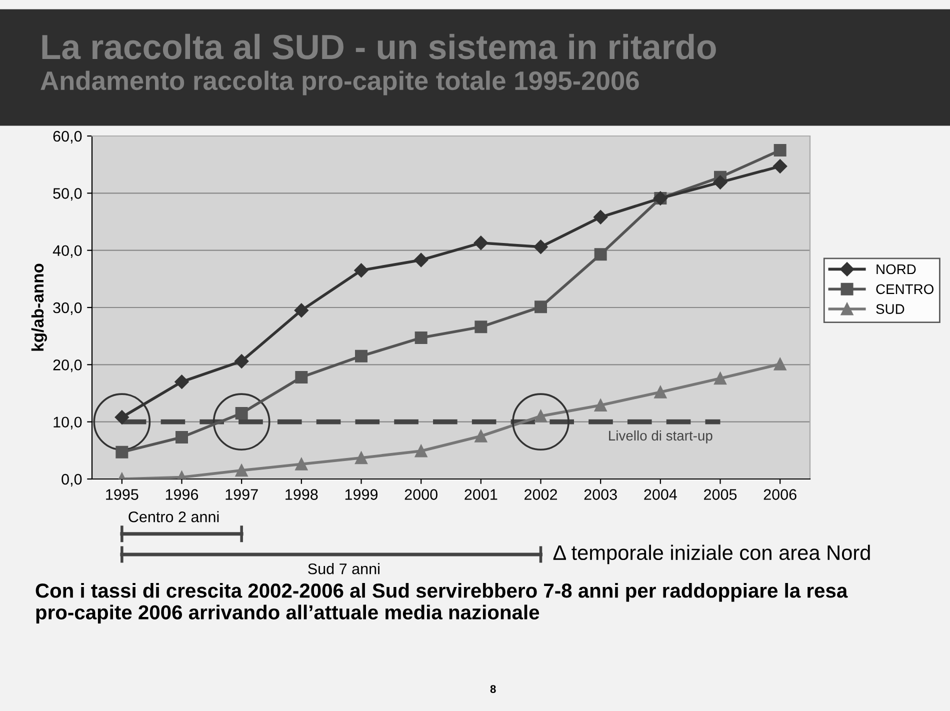 The image size is (950, 711). Describe the element at coordinates (905, 289) in the screenshot. I see `legend-label: CENTRO` at that location.